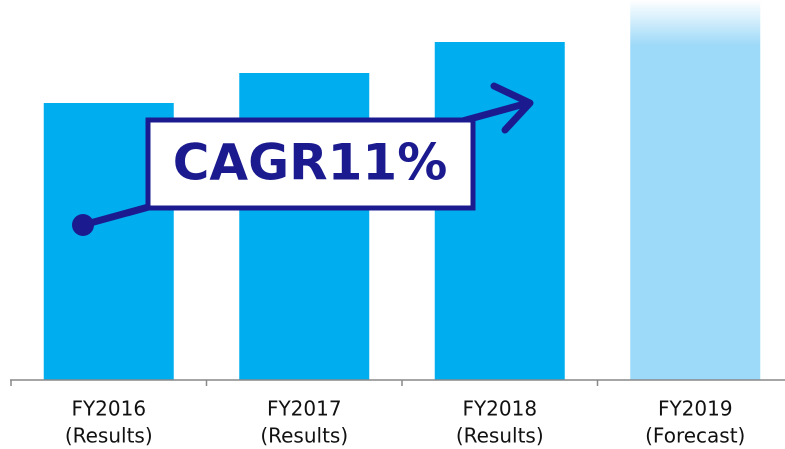 This screenshot has height=449, width=785. Describe the element at coordinates (83, 225) in the screenshot. I see `arrow-dot` at that location.